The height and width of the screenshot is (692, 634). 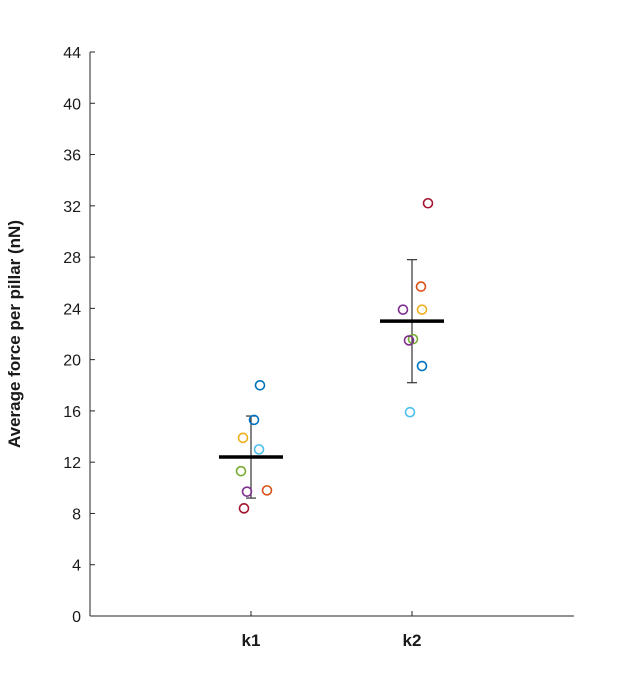 I want to click on error-bars, so click(x=331, y=379).